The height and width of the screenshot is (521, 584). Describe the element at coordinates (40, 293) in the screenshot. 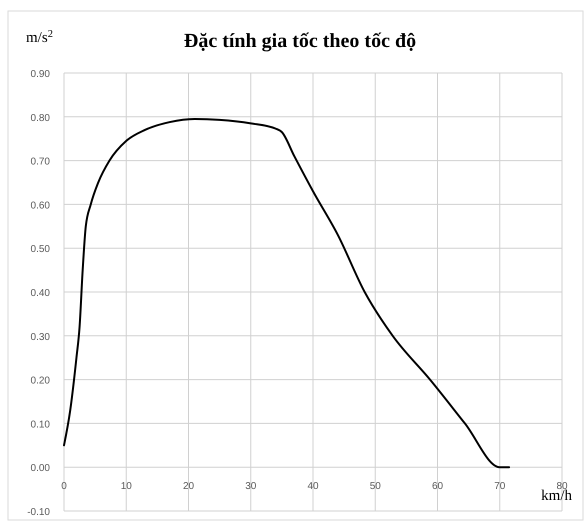

I see `y-tick-label: 0.40` at that location.